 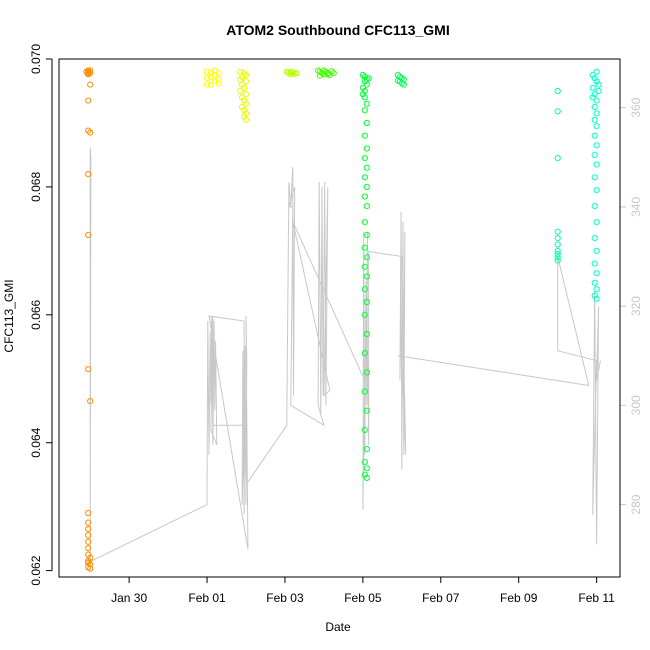 I want to click on y-tick-label: 0.066, so click(x=36, y=314).